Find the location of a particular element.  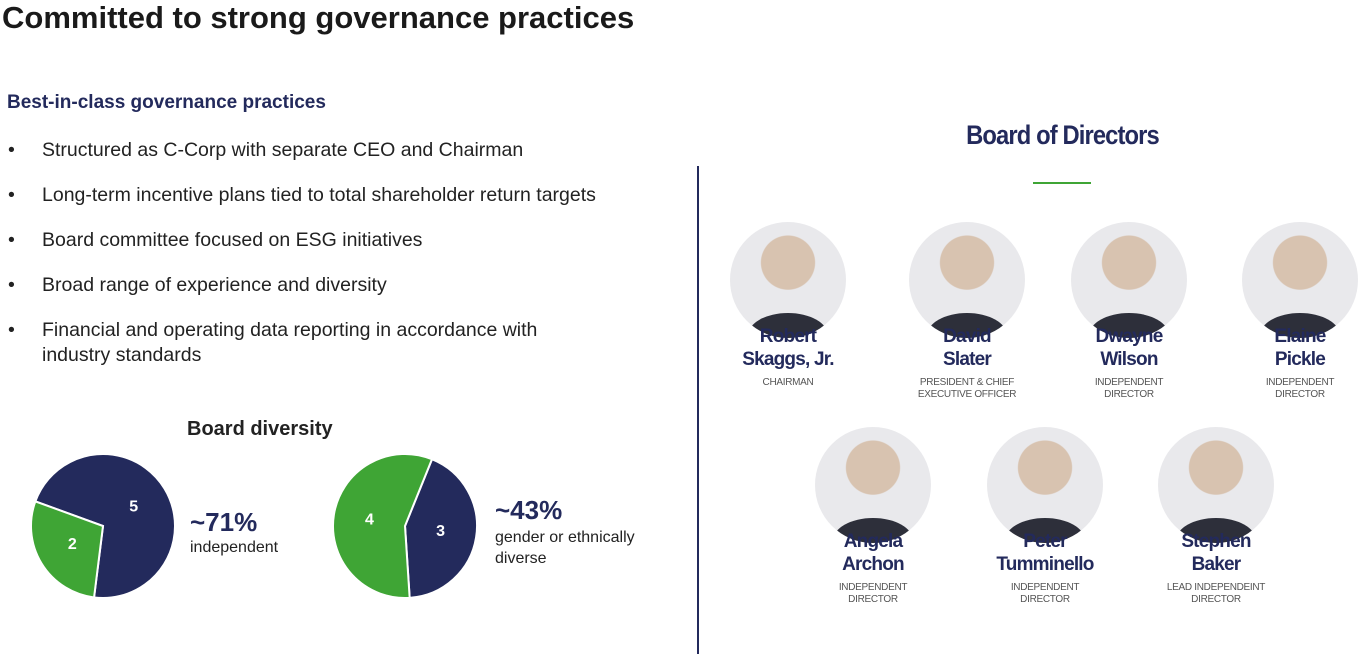

director-name: Elaine Pickle is located at coordinates (1292, 348).